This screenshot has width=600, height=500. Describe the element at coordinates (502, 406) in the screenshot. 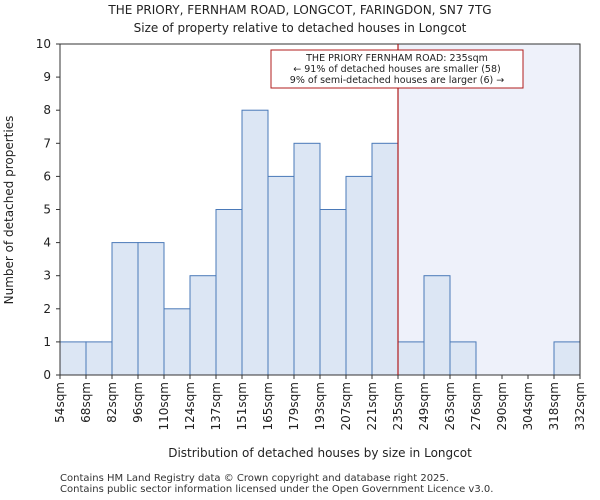

I see `x-tick-label: 290sqm` at that location.